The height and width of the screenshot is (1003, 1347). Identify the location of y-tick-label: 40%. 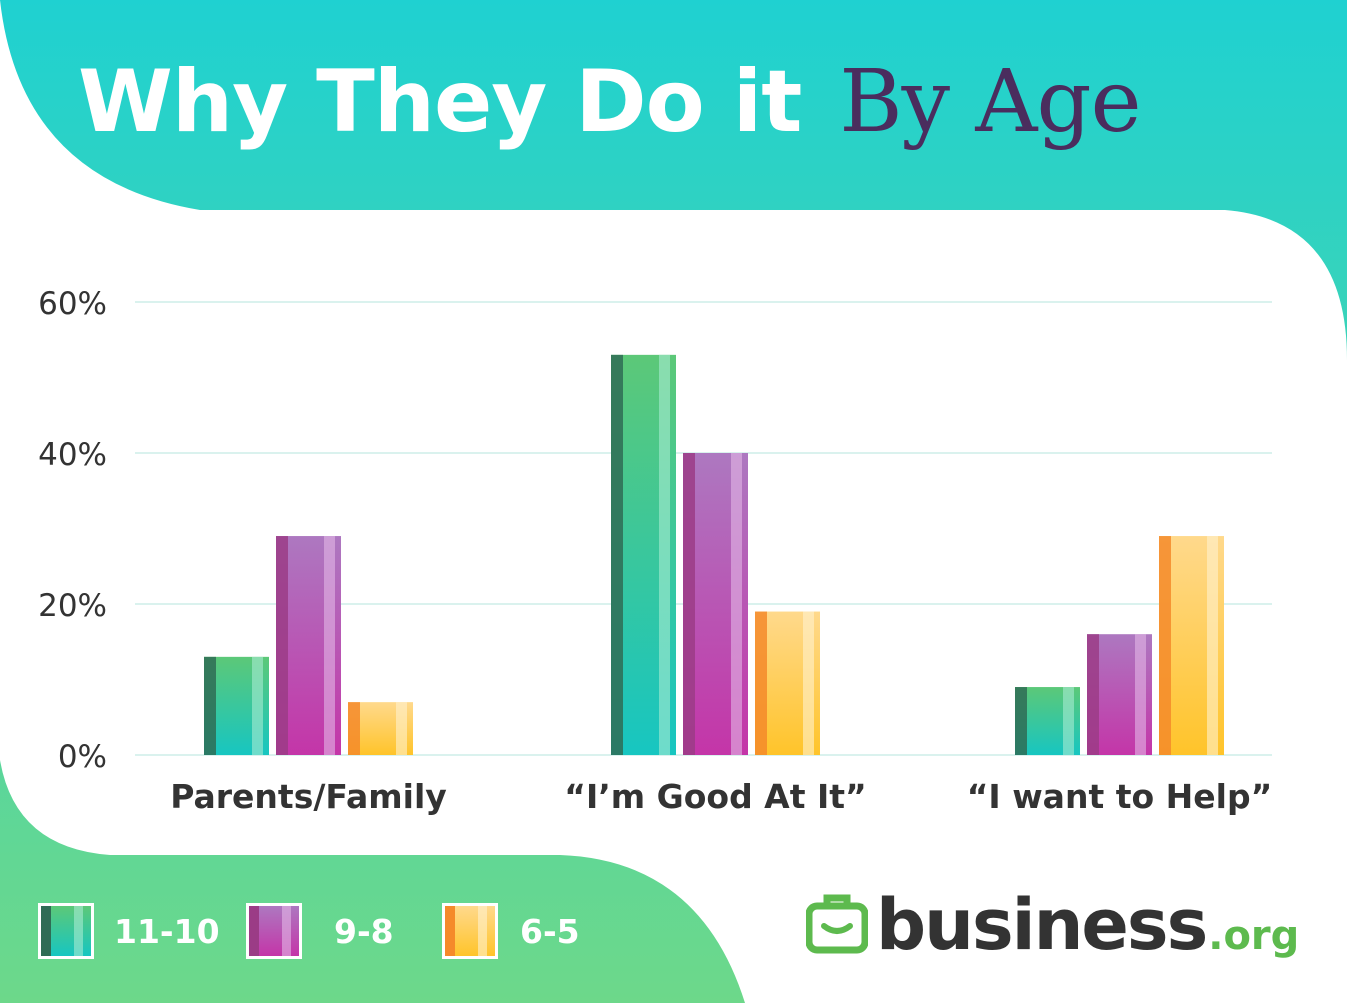
(72, 455).